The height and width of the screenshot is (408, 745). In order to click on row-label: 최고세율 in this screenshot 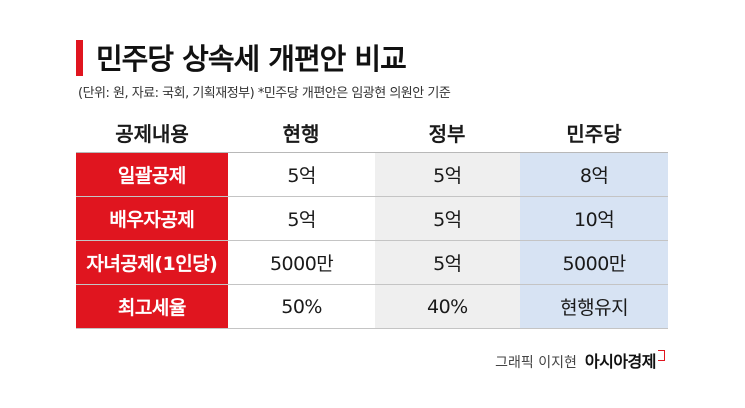, I will do `click(152, 306)`.